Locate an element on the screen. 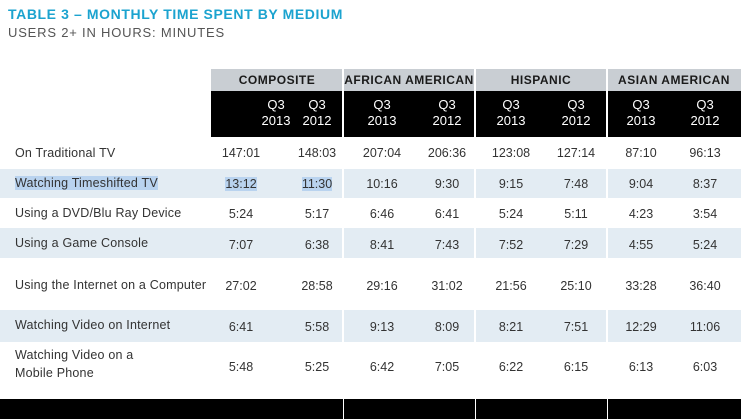  table-cell: 147:01 is located at coordinates (241, 153).